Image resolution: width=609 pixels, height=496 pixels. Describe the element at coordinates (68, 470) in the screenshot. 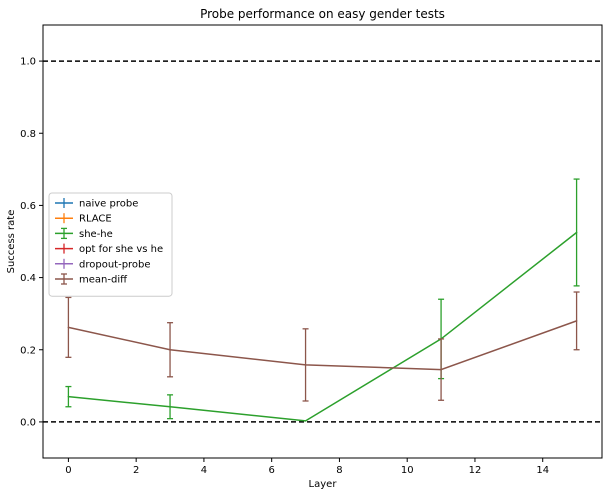

I see `x-tick-label: 0` at that location.